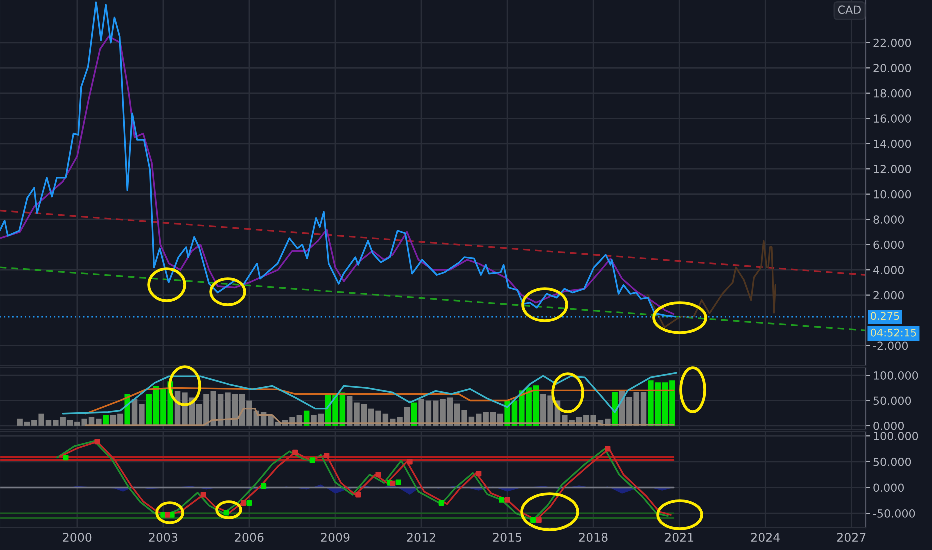 This screenshot has height=550, width=932. Describe the element at coordinates (894, 514) in the screenshot. I see `y-tick-label: -50.000` at that location.